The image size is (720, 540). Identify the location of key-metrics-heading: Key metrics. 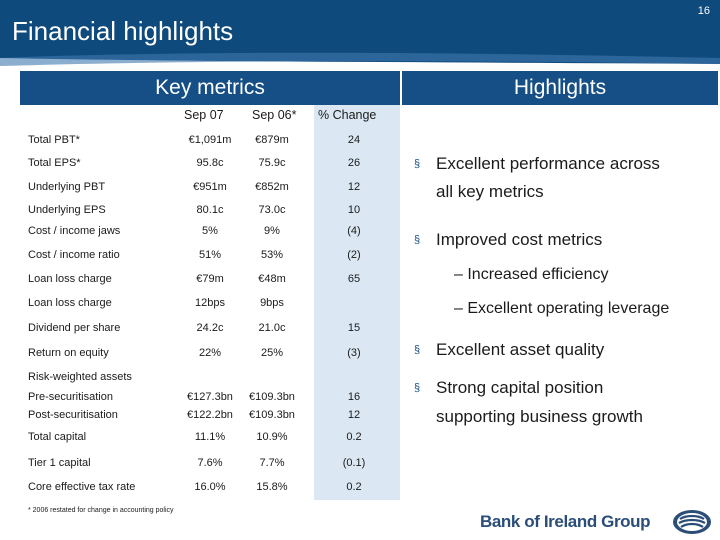
(210, 88).